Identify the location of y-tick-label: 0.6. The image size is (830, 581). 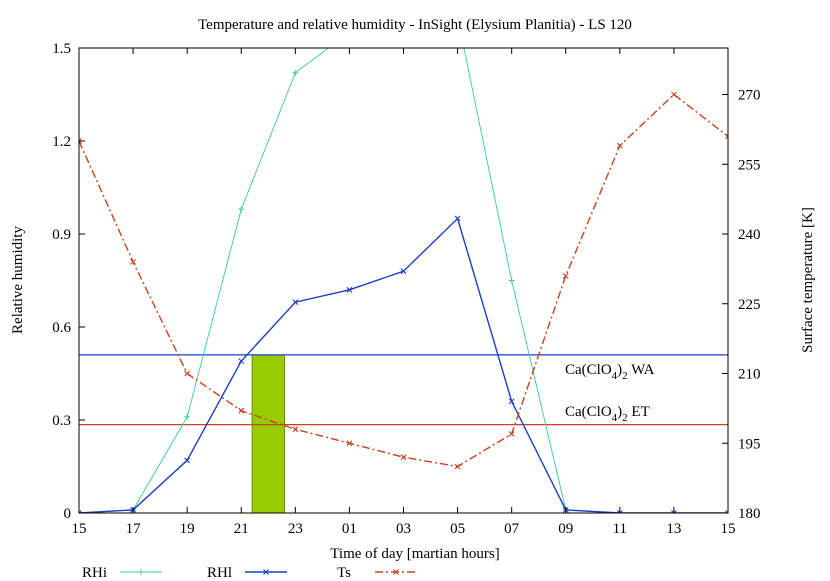
(61, 328).